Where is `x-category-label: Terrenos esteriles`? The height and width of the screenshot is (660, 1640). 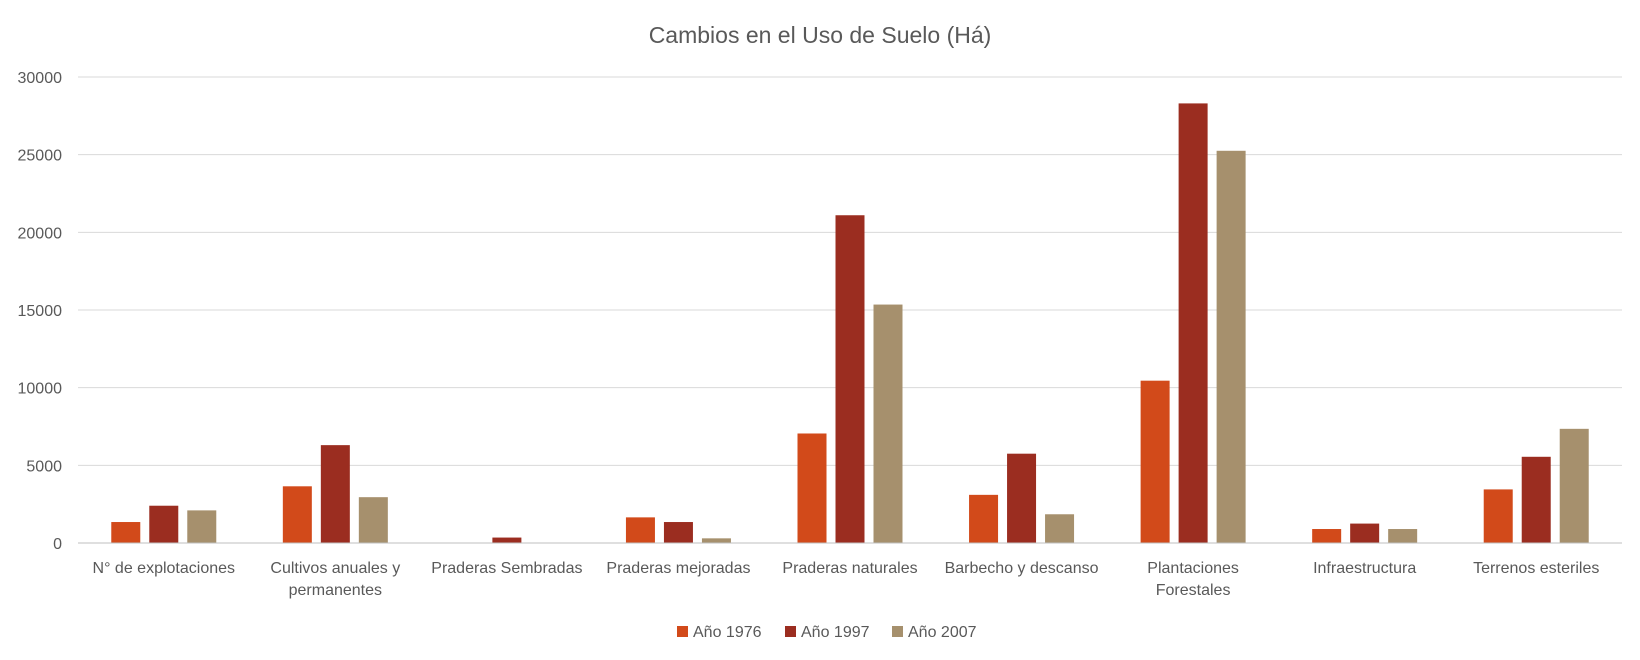
x-category-label: Terrenos esteriles is located at coordinates (1536, 568).